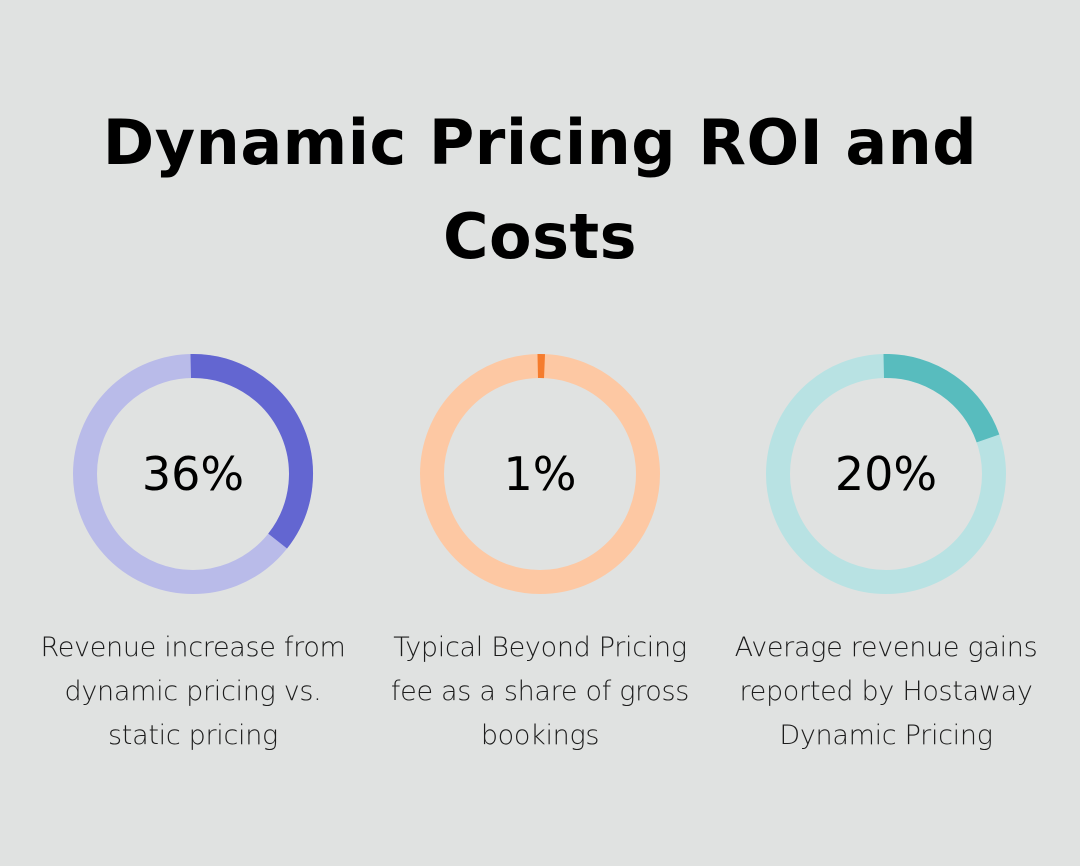 Image resolution: width=1080 pixels, height=866 pixels. I want to click on donut-value-label: 20%, so click(886, 474).